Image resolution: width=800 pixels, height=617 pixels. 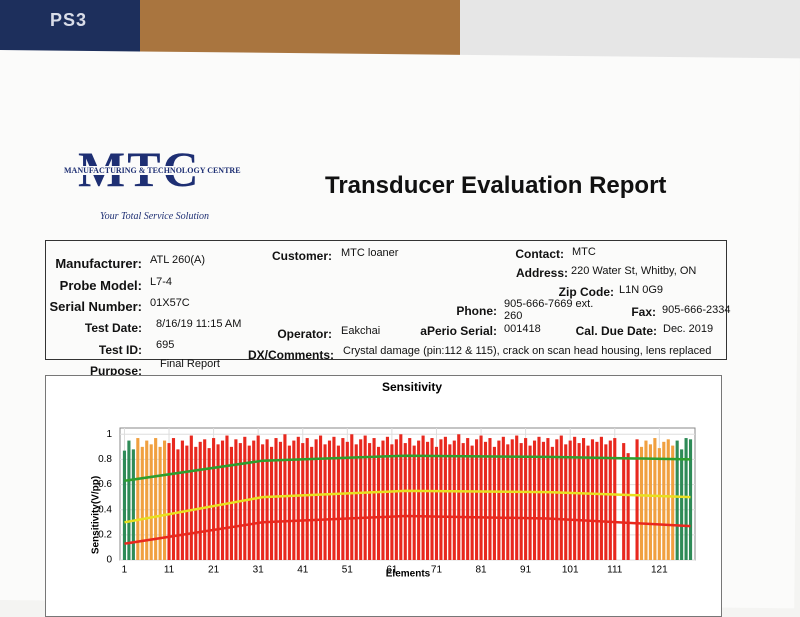 What do you see at coordinates (437, 570) in the screenshot?
I see `x-tick-label: 71` at bounding box center [437, 570].